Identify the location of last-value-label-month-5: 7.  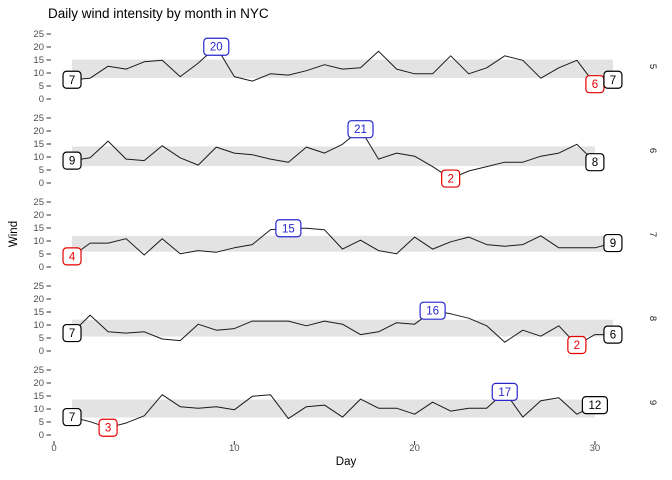
(613, 81).